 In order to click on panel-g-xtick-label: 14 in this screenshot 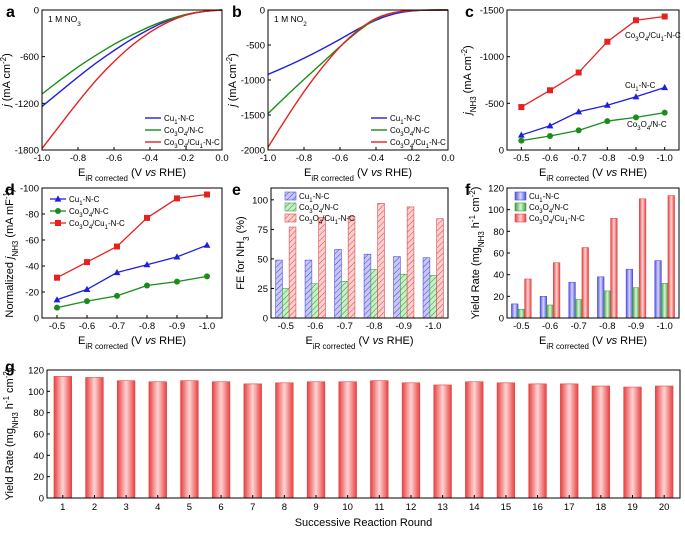, I will do `click(474, 507)`.